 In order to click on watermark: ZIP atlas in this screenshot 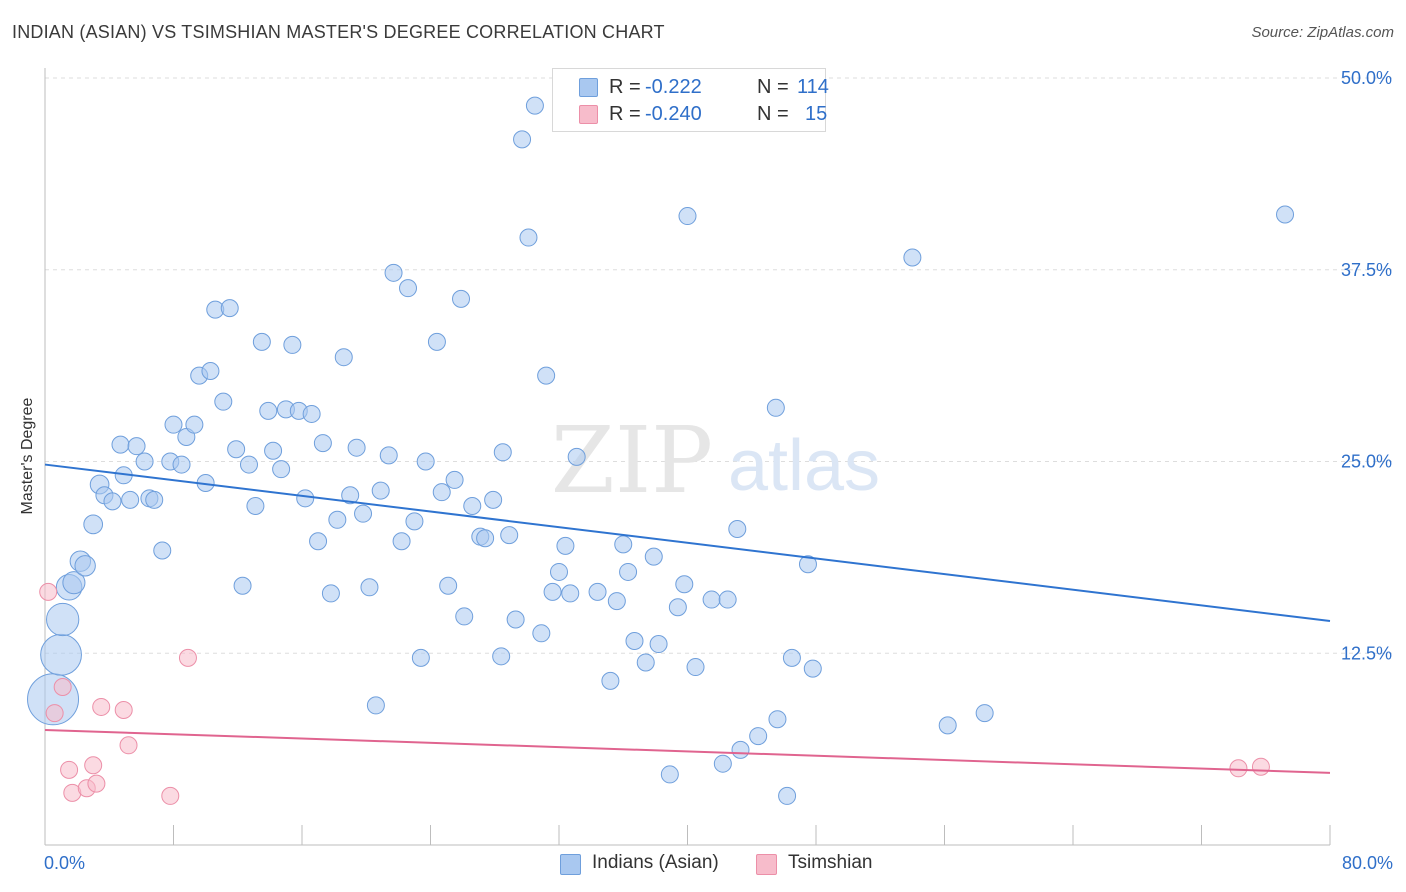, I will do `click(715, 460)`.